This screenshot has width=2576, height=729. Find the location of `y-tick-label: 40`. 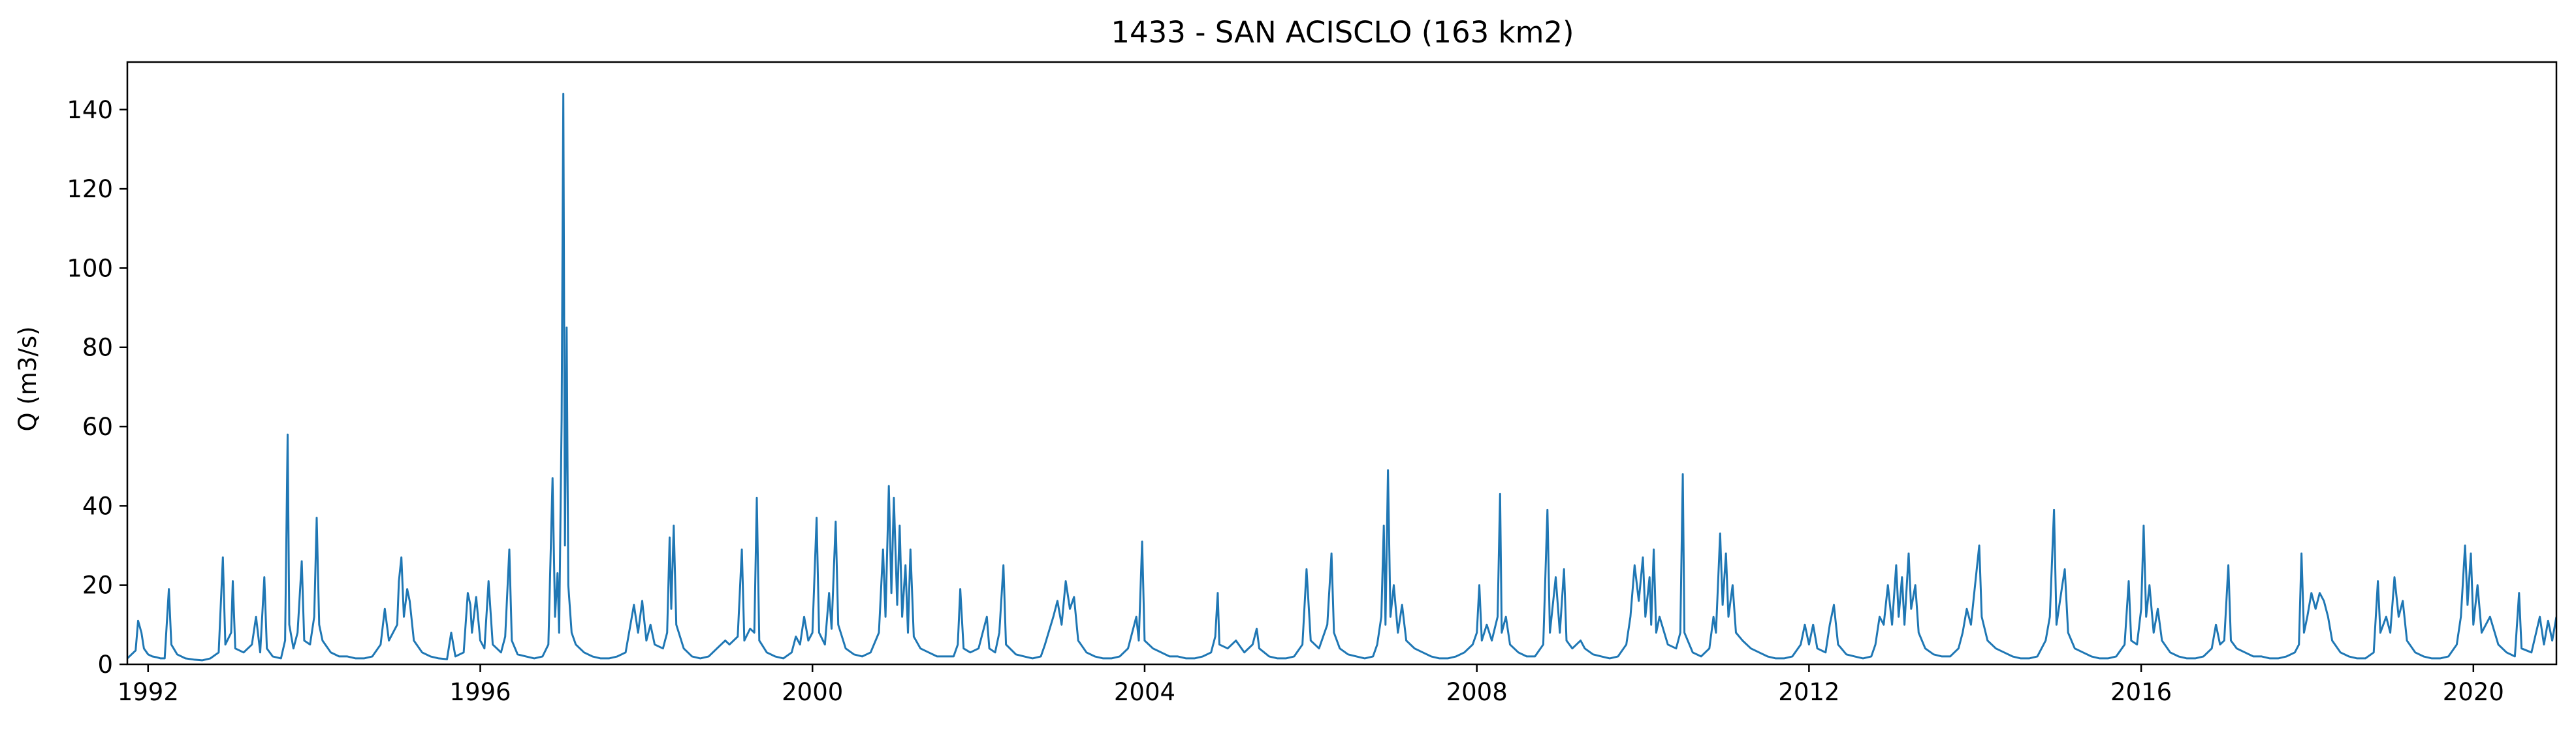

y-tick-label: 40 is located at coordinates (98, 506).